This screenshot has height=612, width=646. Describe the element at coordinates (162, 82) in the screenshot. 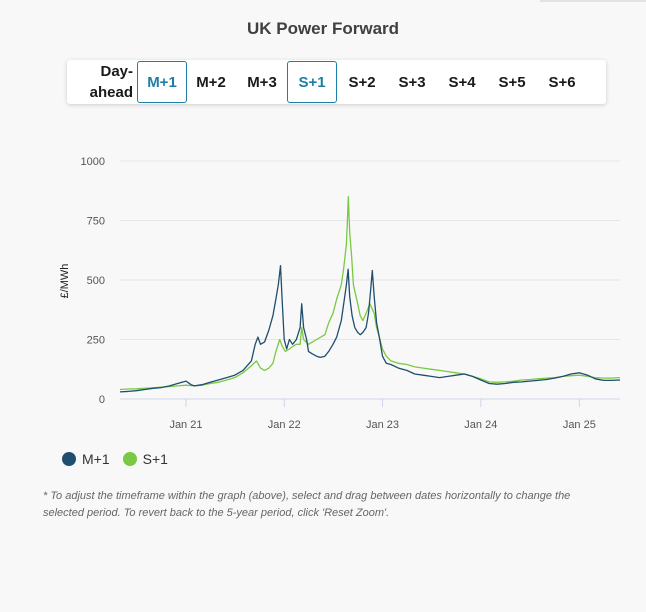

I see `tab-m1: M+1` at that location.